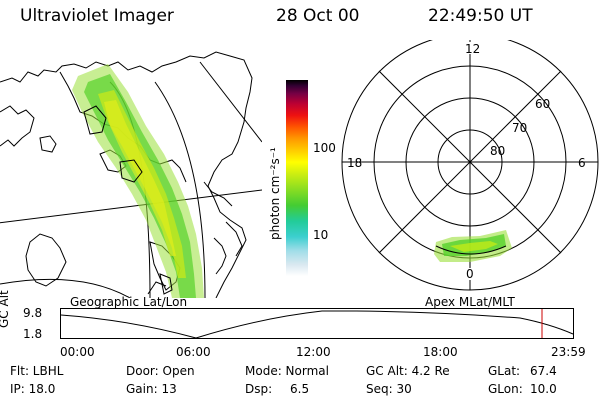 This screenshot has height=400, width=600. I want to click on colorbar-unit-label: photon cm⁻²s⁻¹, so click(275, 193).